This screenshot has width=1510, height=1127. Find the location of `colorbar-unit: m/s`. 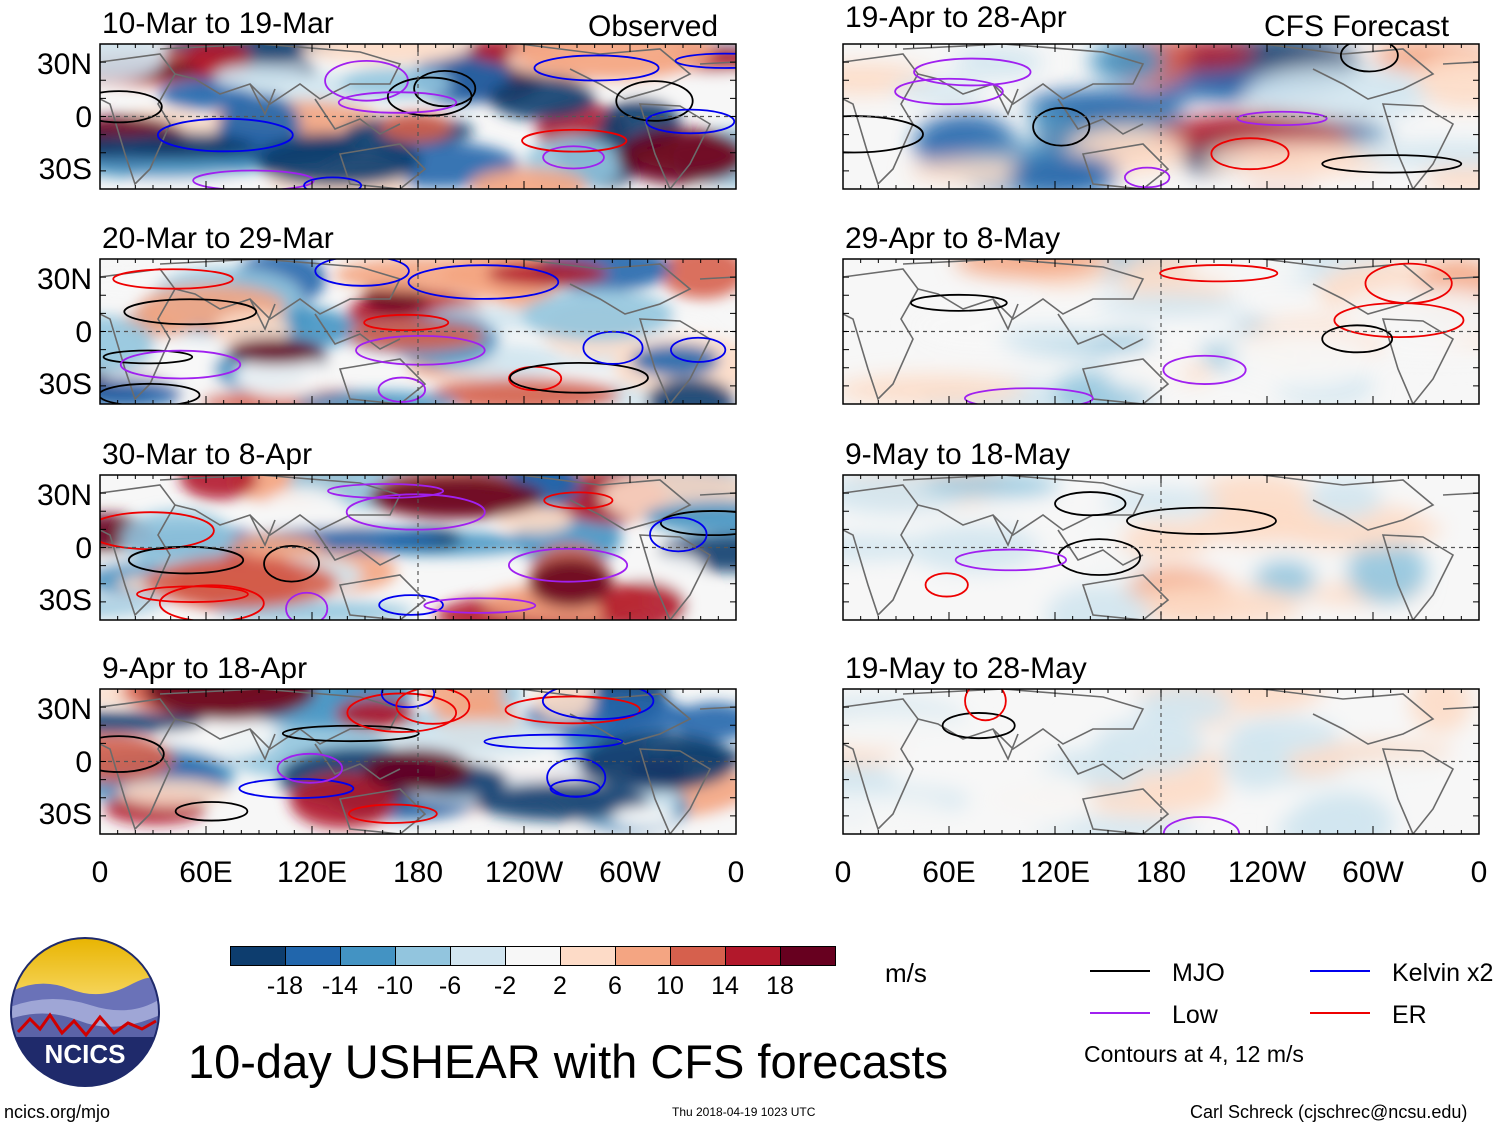

colorbar-unit: m/s is located at coordinates (906, 973).